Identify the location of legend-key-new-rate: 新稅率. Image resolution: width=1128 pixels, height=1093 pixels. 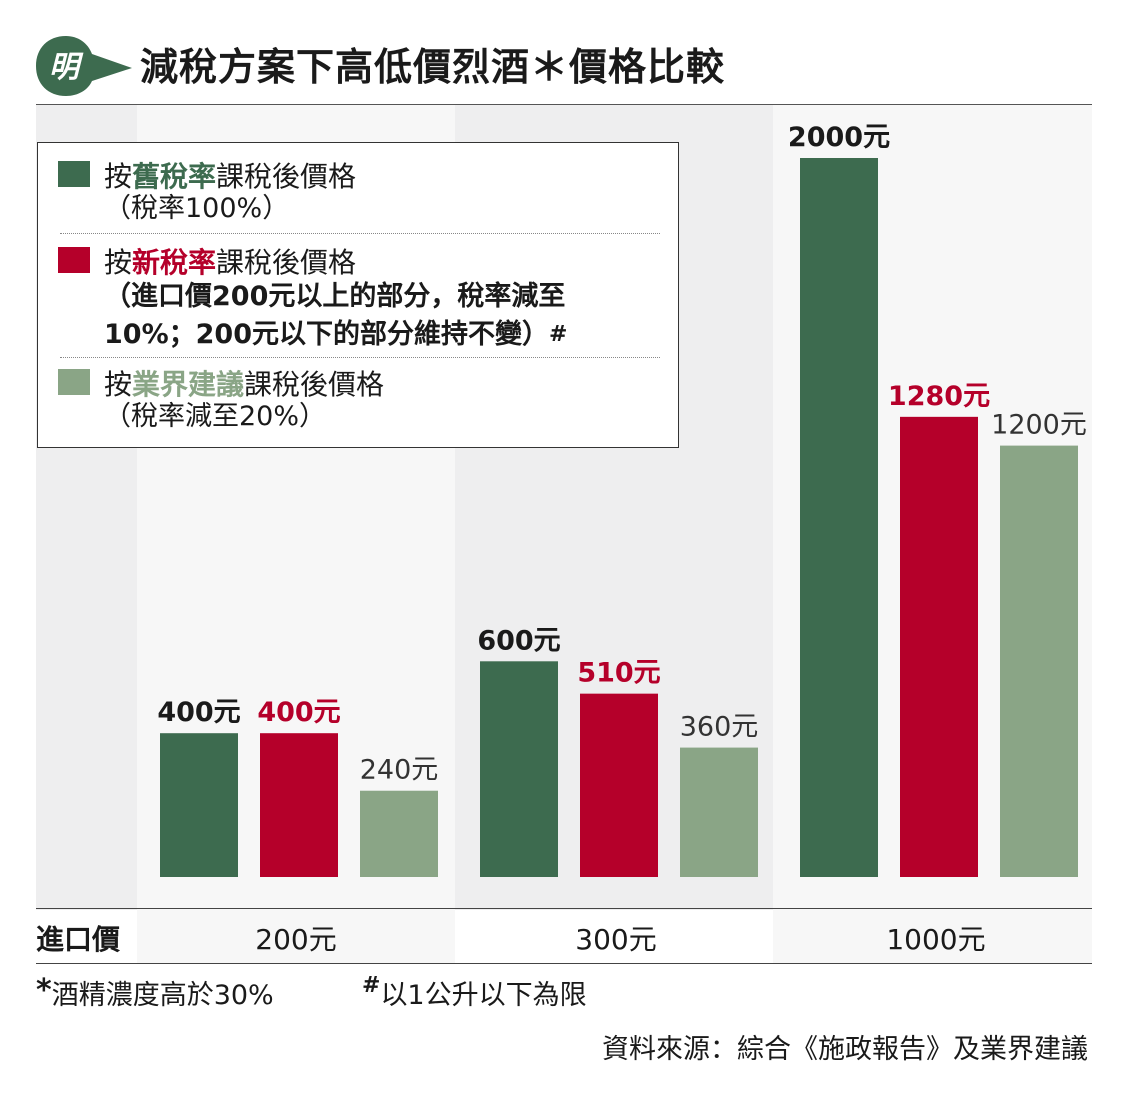
(174, 262).